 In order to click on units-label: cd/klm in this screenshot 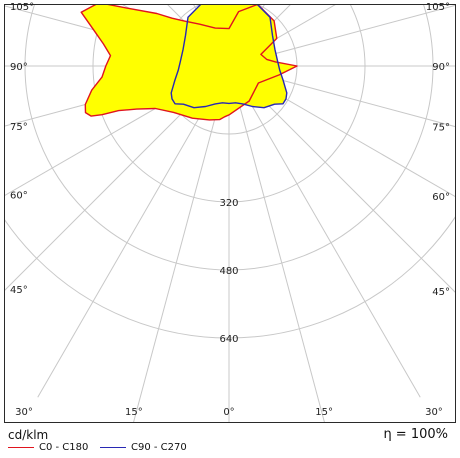, I will do `click(28, 435)`.